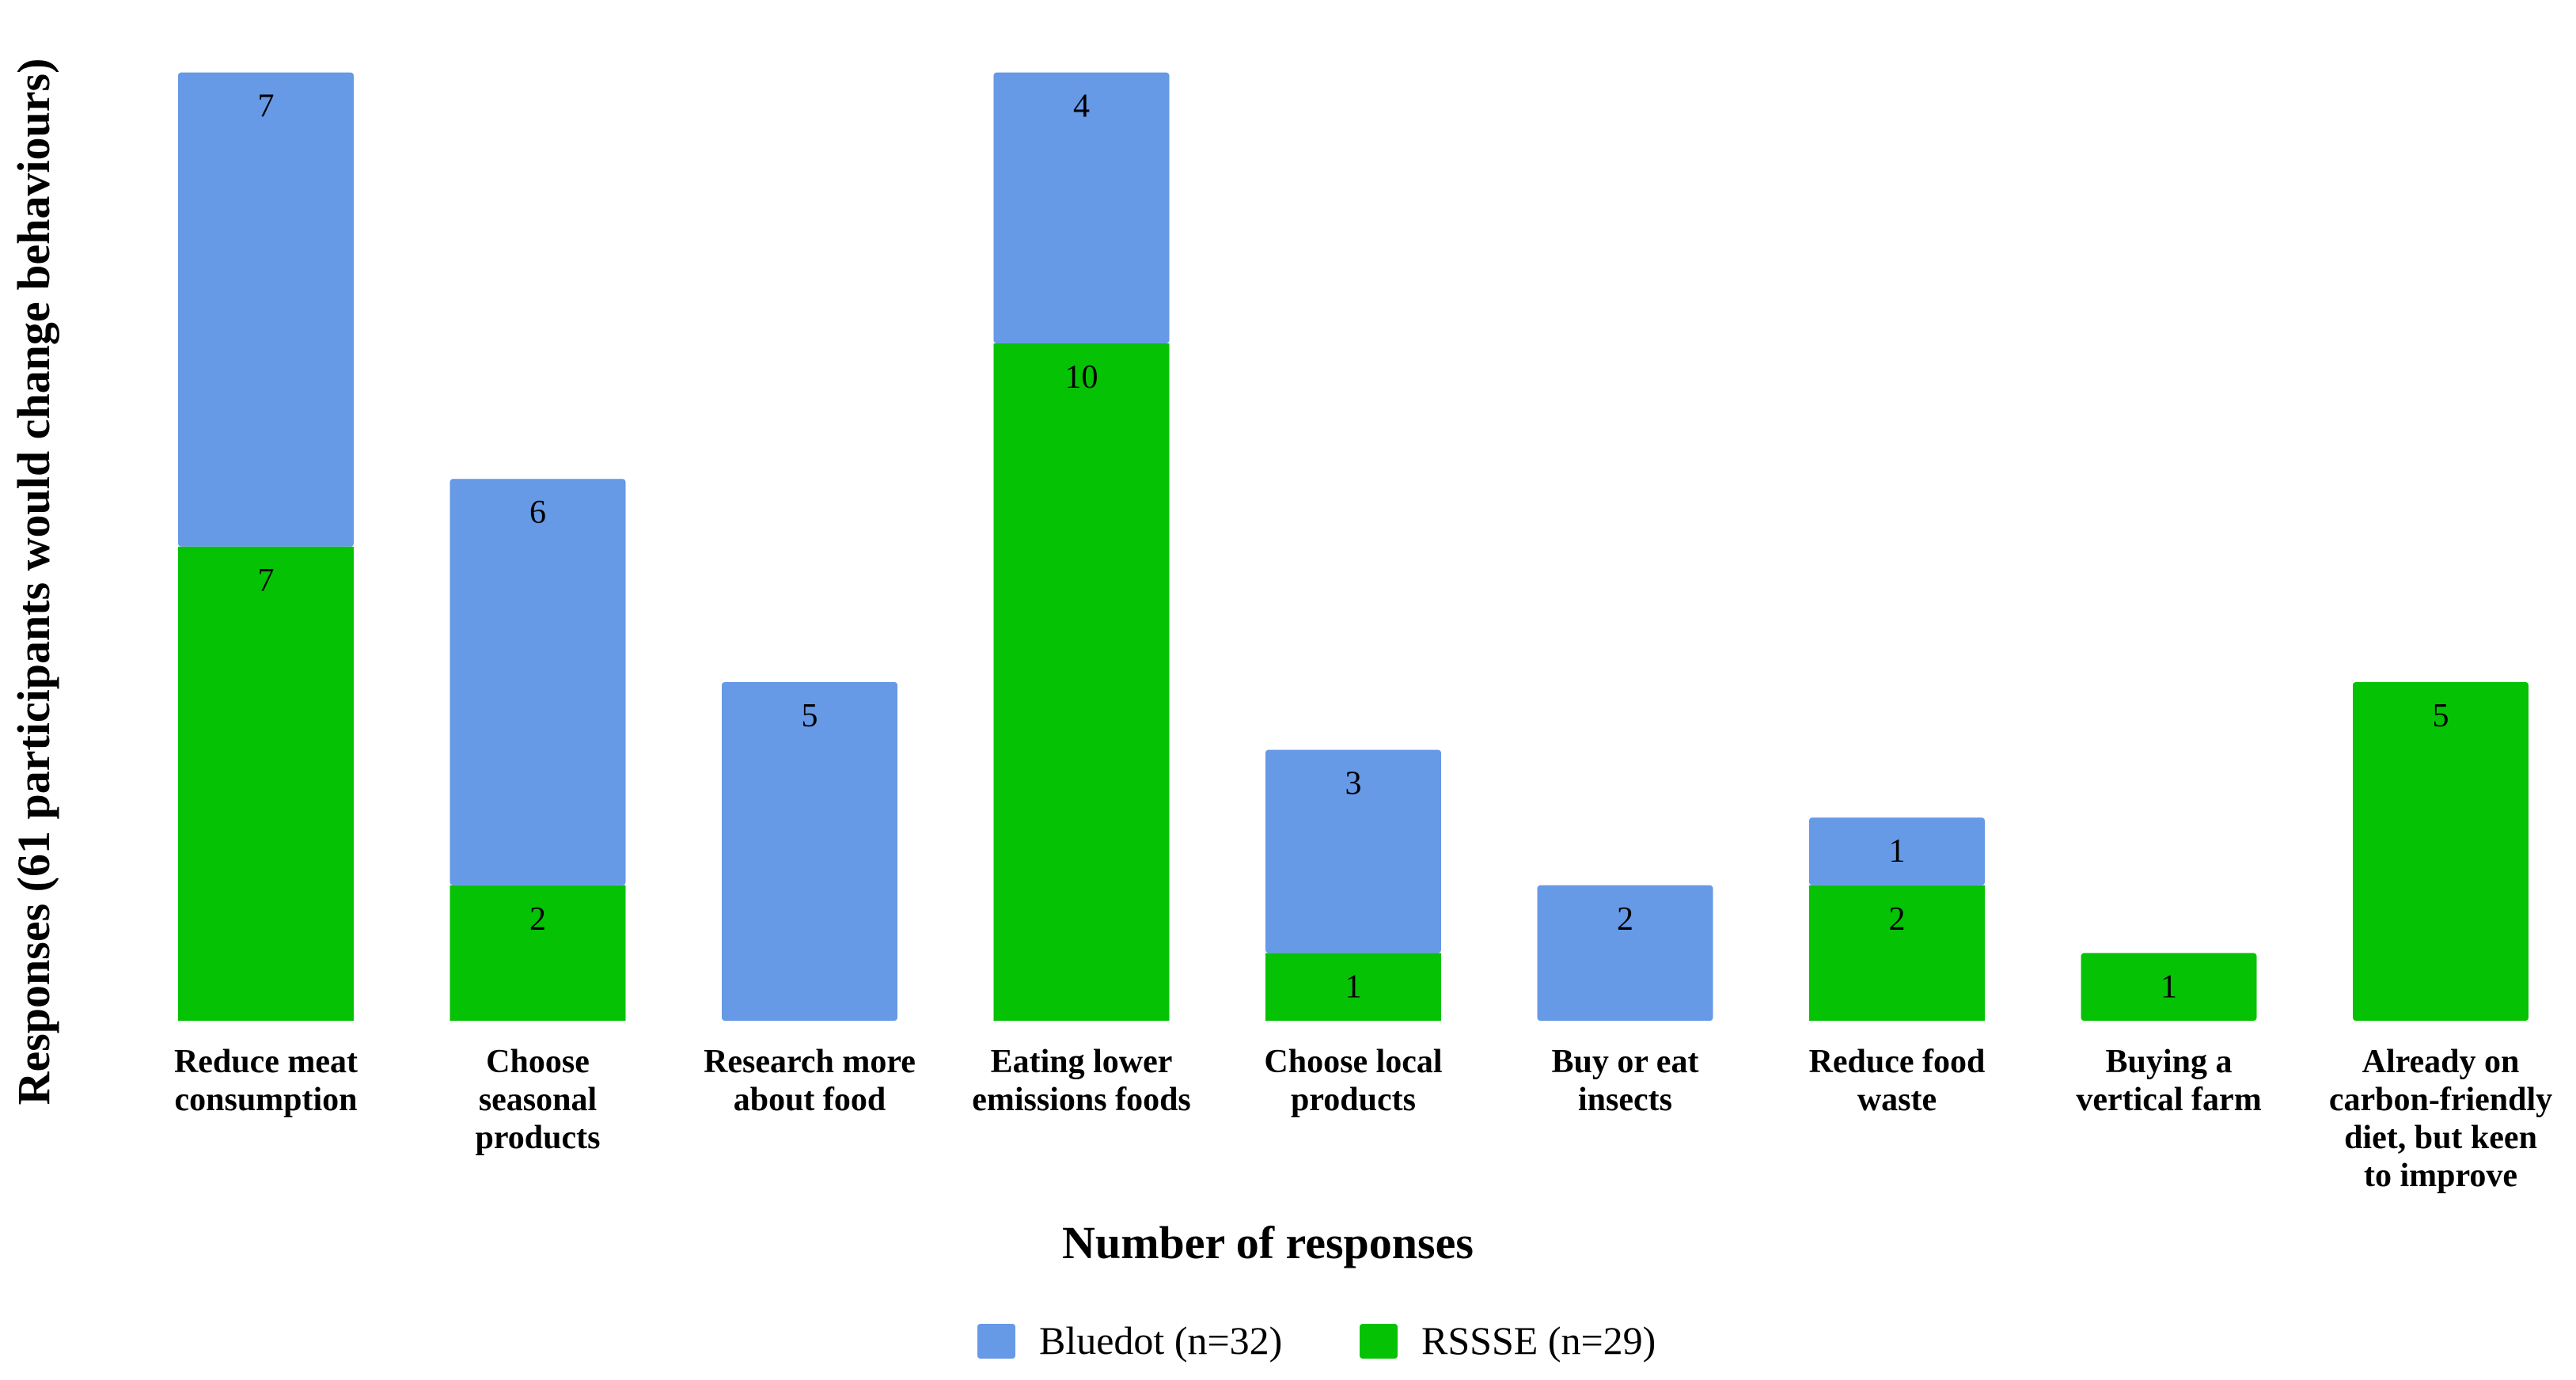 The height and width of the screenshot is (1380, 2576). I want to click on x-tick-label-5: Choose local products, so click(1353, 1081).